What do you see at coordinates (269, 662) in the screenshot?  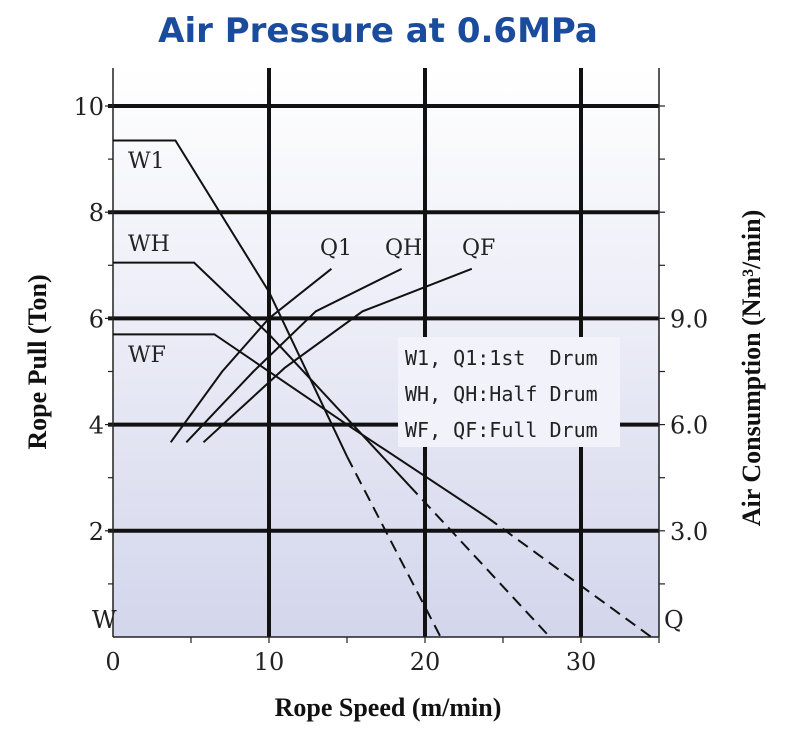 I see `x-tick-label: 10` at bounding box center [269, 662].